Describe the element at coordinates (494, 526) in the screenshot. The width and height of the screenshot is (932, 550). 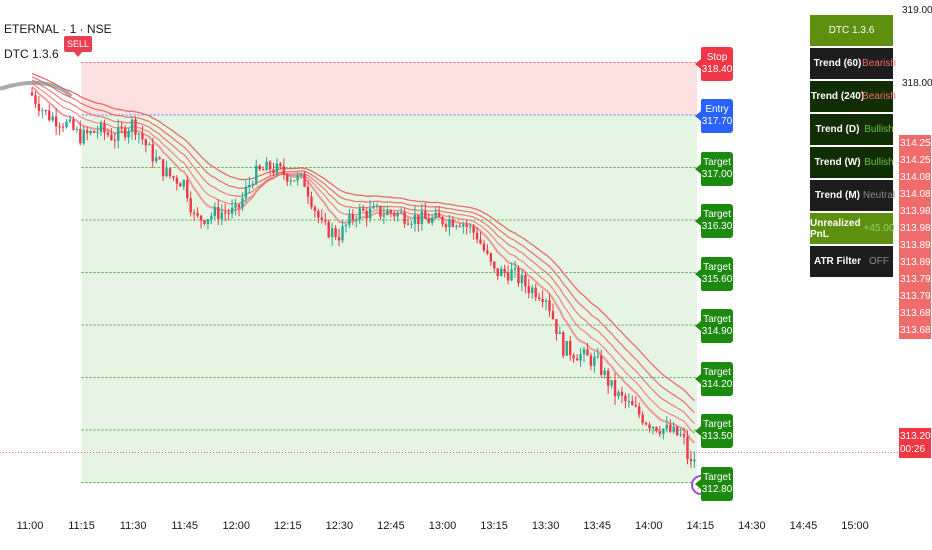
I see `time-tick: 13:15` at that location.